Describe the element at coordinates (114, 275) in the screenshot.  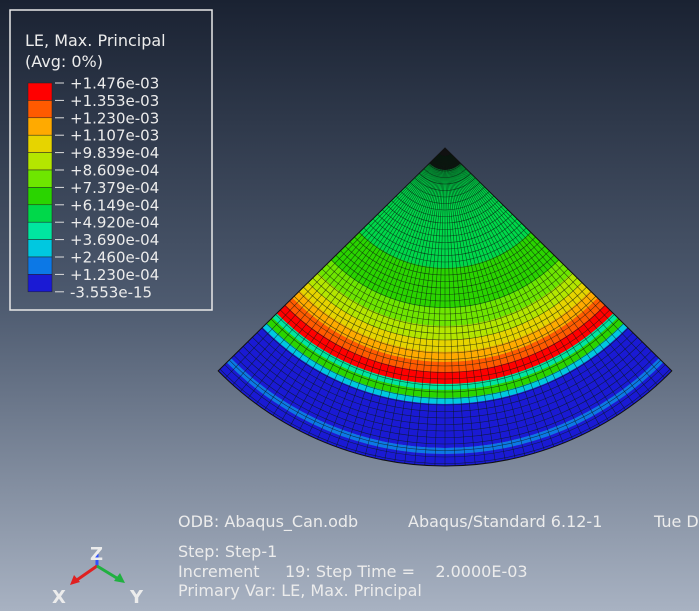
I see `legend-level: +1.230e-04` at that location.